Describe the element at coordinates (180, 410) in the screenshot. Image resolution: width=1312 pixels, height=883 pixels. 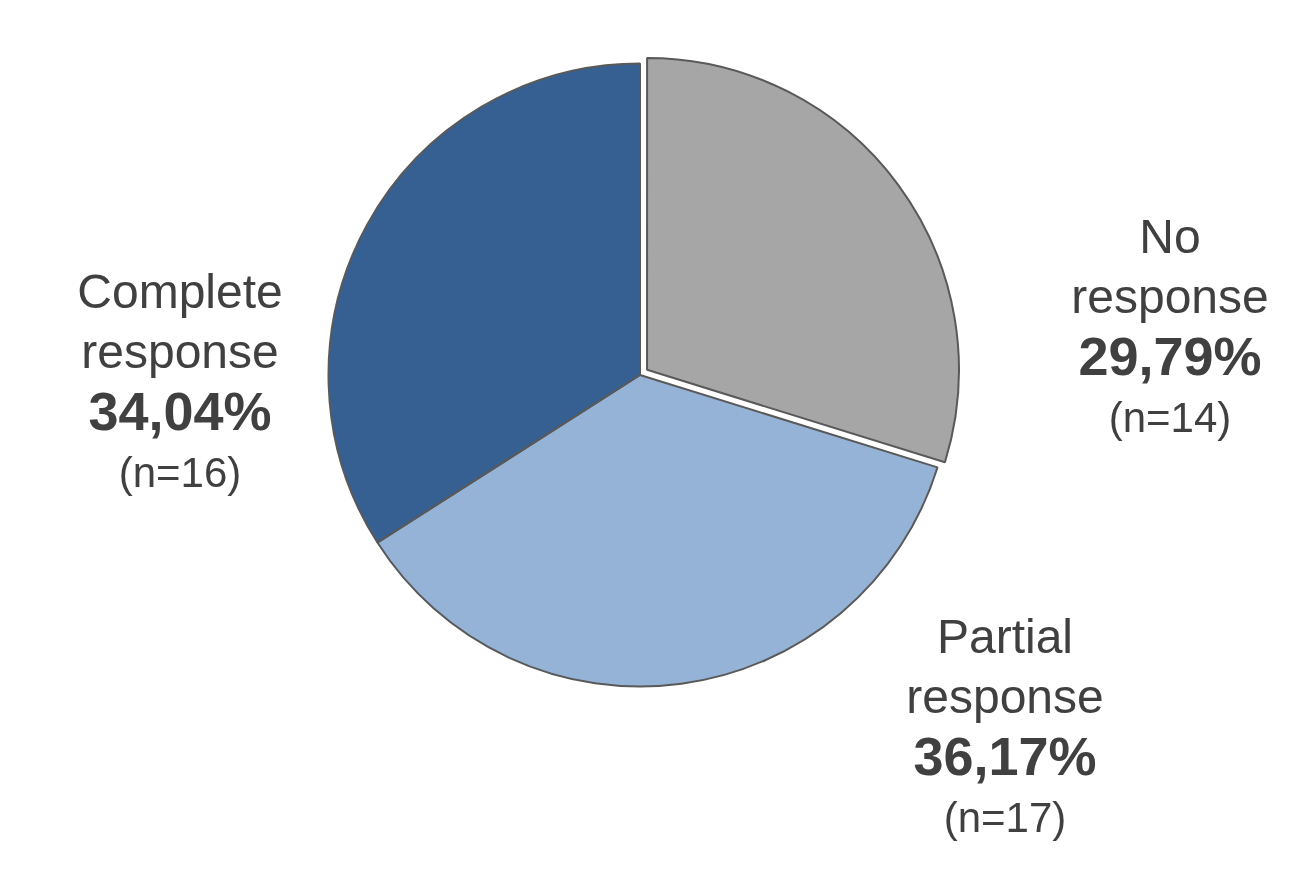
I see `data-label: 34,04%` at that location.